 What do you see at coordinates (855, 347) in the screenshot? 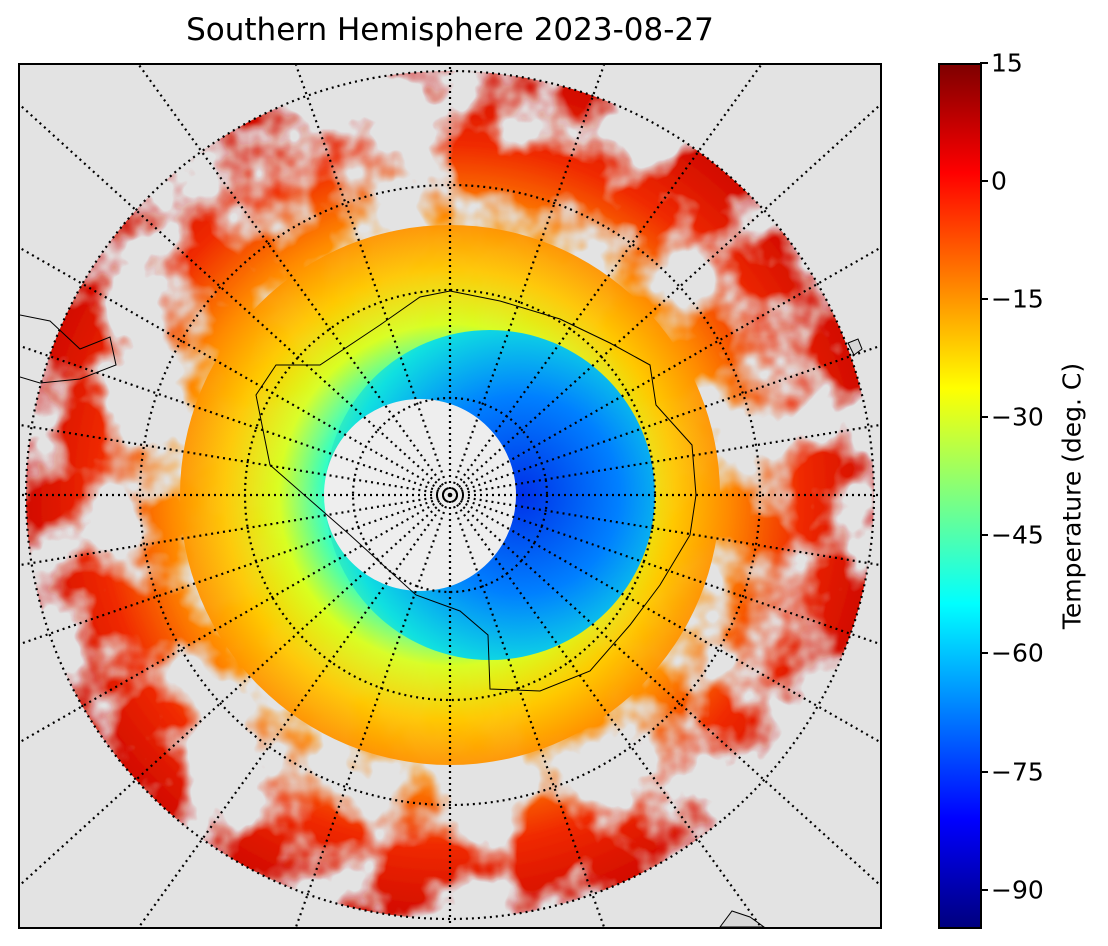
I see `new-zealand-coastline` at bounding box center [855, 347].